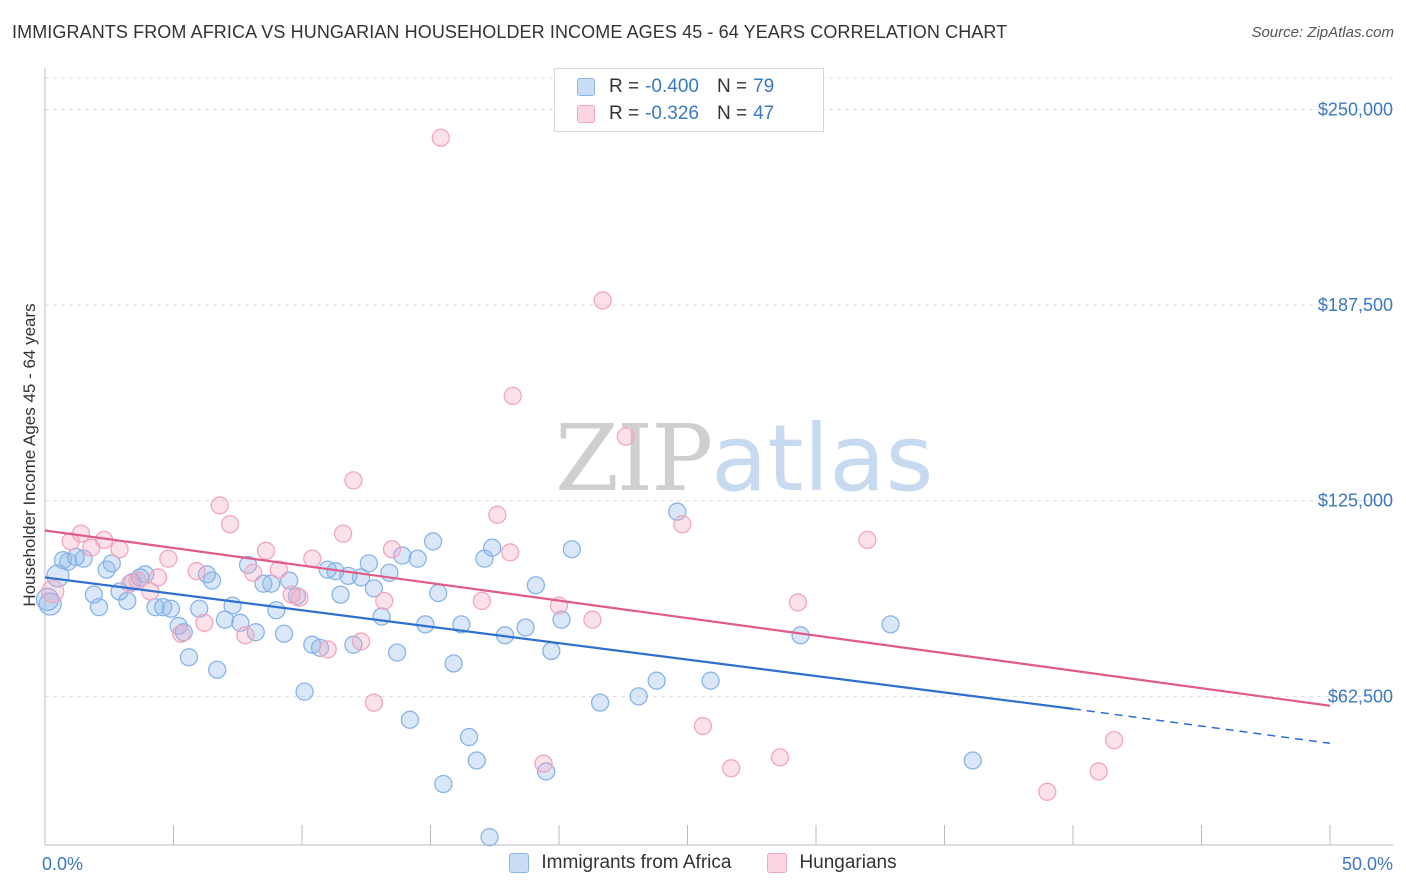 The image size is (1406, 892). I want to click on legend-n-value: 47, so click(764, 113).